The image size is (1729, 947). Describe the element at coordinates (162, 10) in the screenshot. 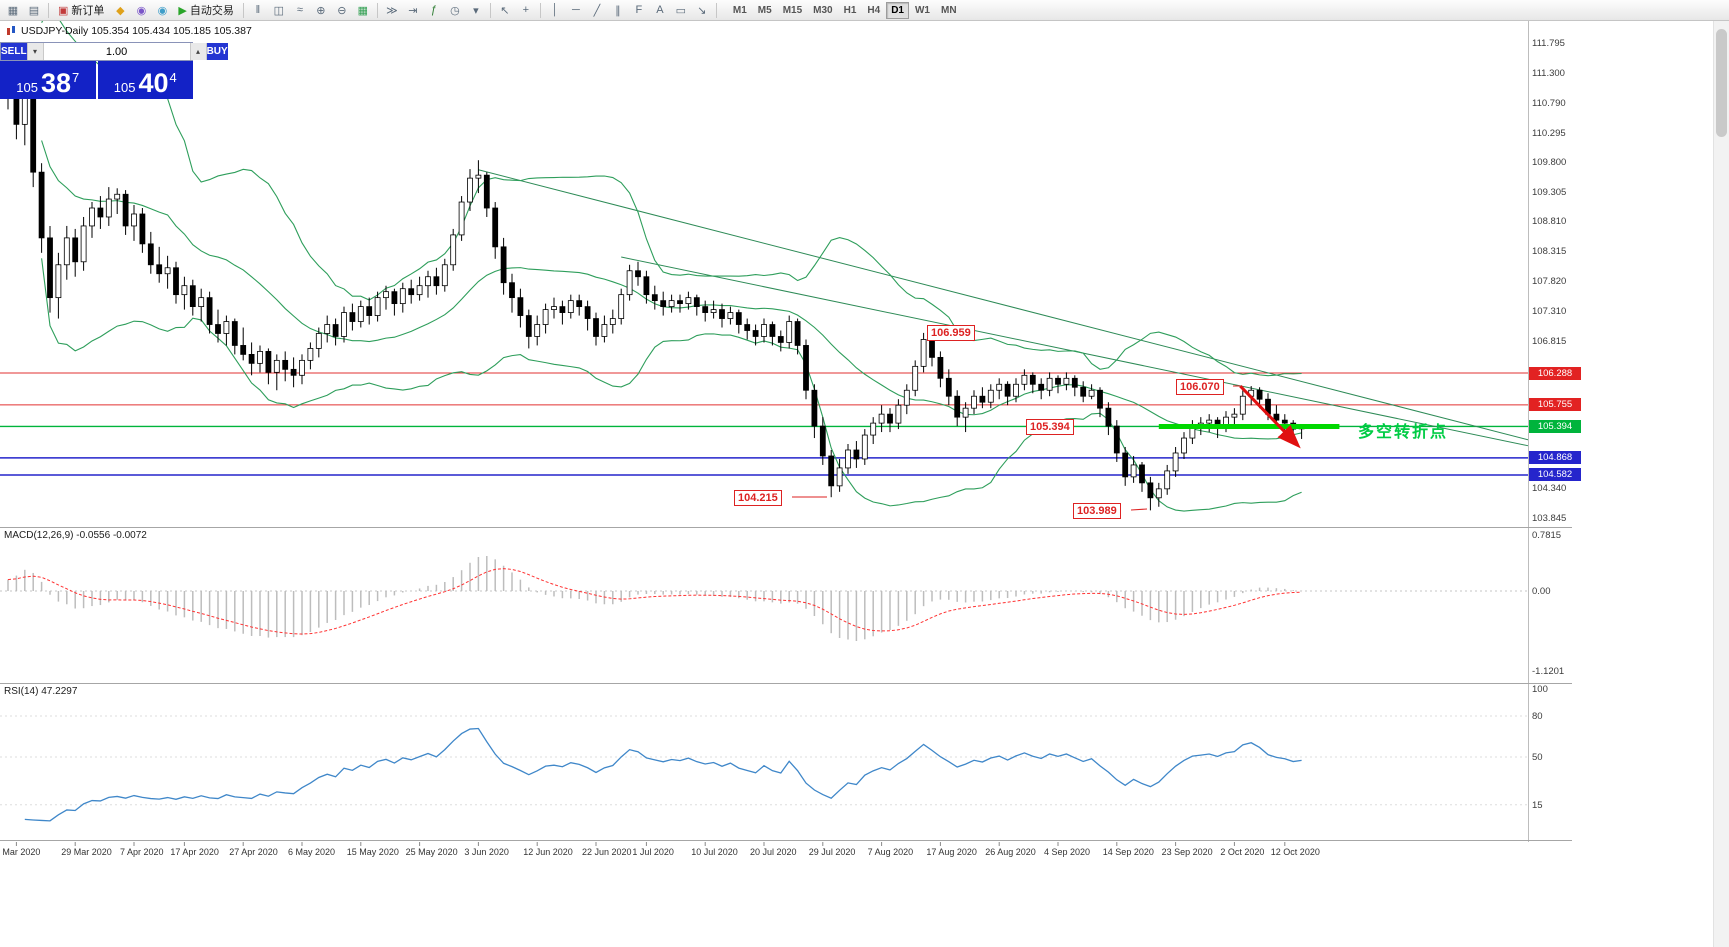

I see `community-icon: ◉` at that location.